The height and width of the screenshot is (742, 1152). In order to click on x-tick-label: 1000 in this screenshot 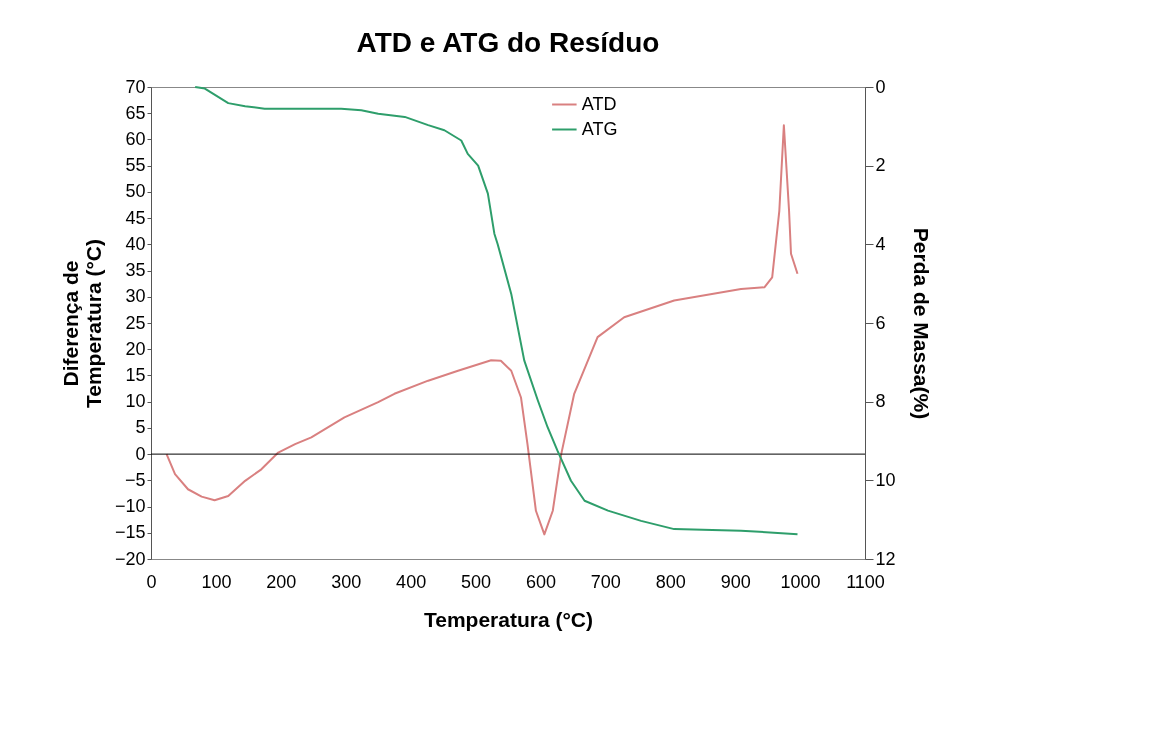, I will do `click(800, 581)`.